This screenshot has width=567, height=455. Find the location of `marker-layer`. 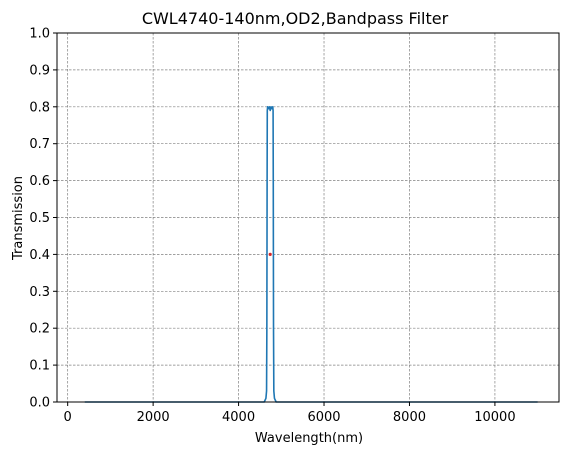

marker-layer is located at coordinates (270, 254).